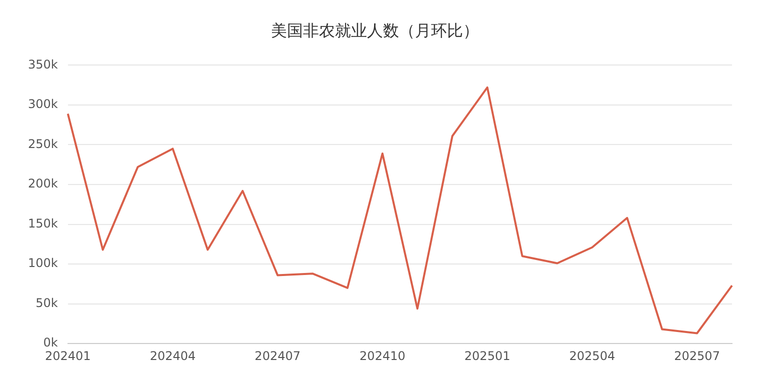 Image resolution: width=760 pixels, height=382 pixels. Describe the element at coordinates (697, 355) in the screenshot. I see `x-tick-label: 202507` at that location.